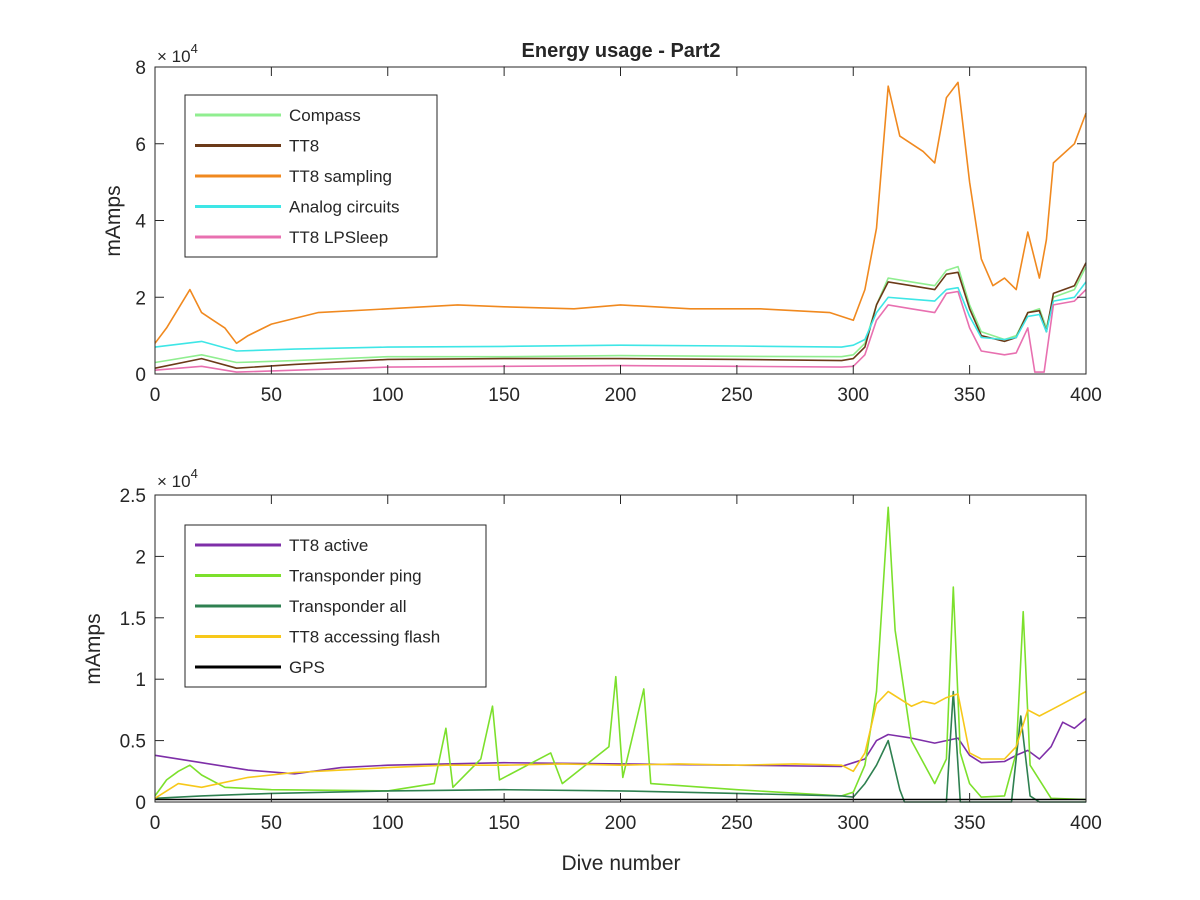 The image size is (1200, 900). I want to click on legend-label-gps: GPS, so click(307, 667).